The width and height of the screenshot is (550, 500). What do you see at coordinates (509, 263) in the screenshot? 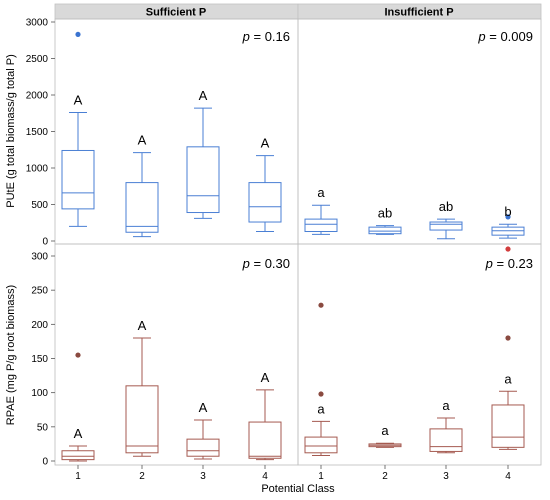
I see `p-value-label: p = 0.23` at bounding box center [509, 263].